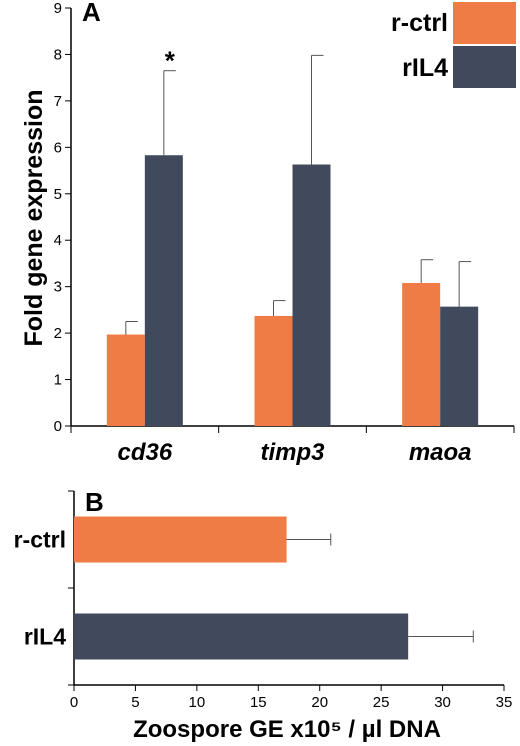  What do you see at coordinates (484, 23) in the screenshot?
I see `legend-swatch-r-ctrl` at bounding box center [484, 23].